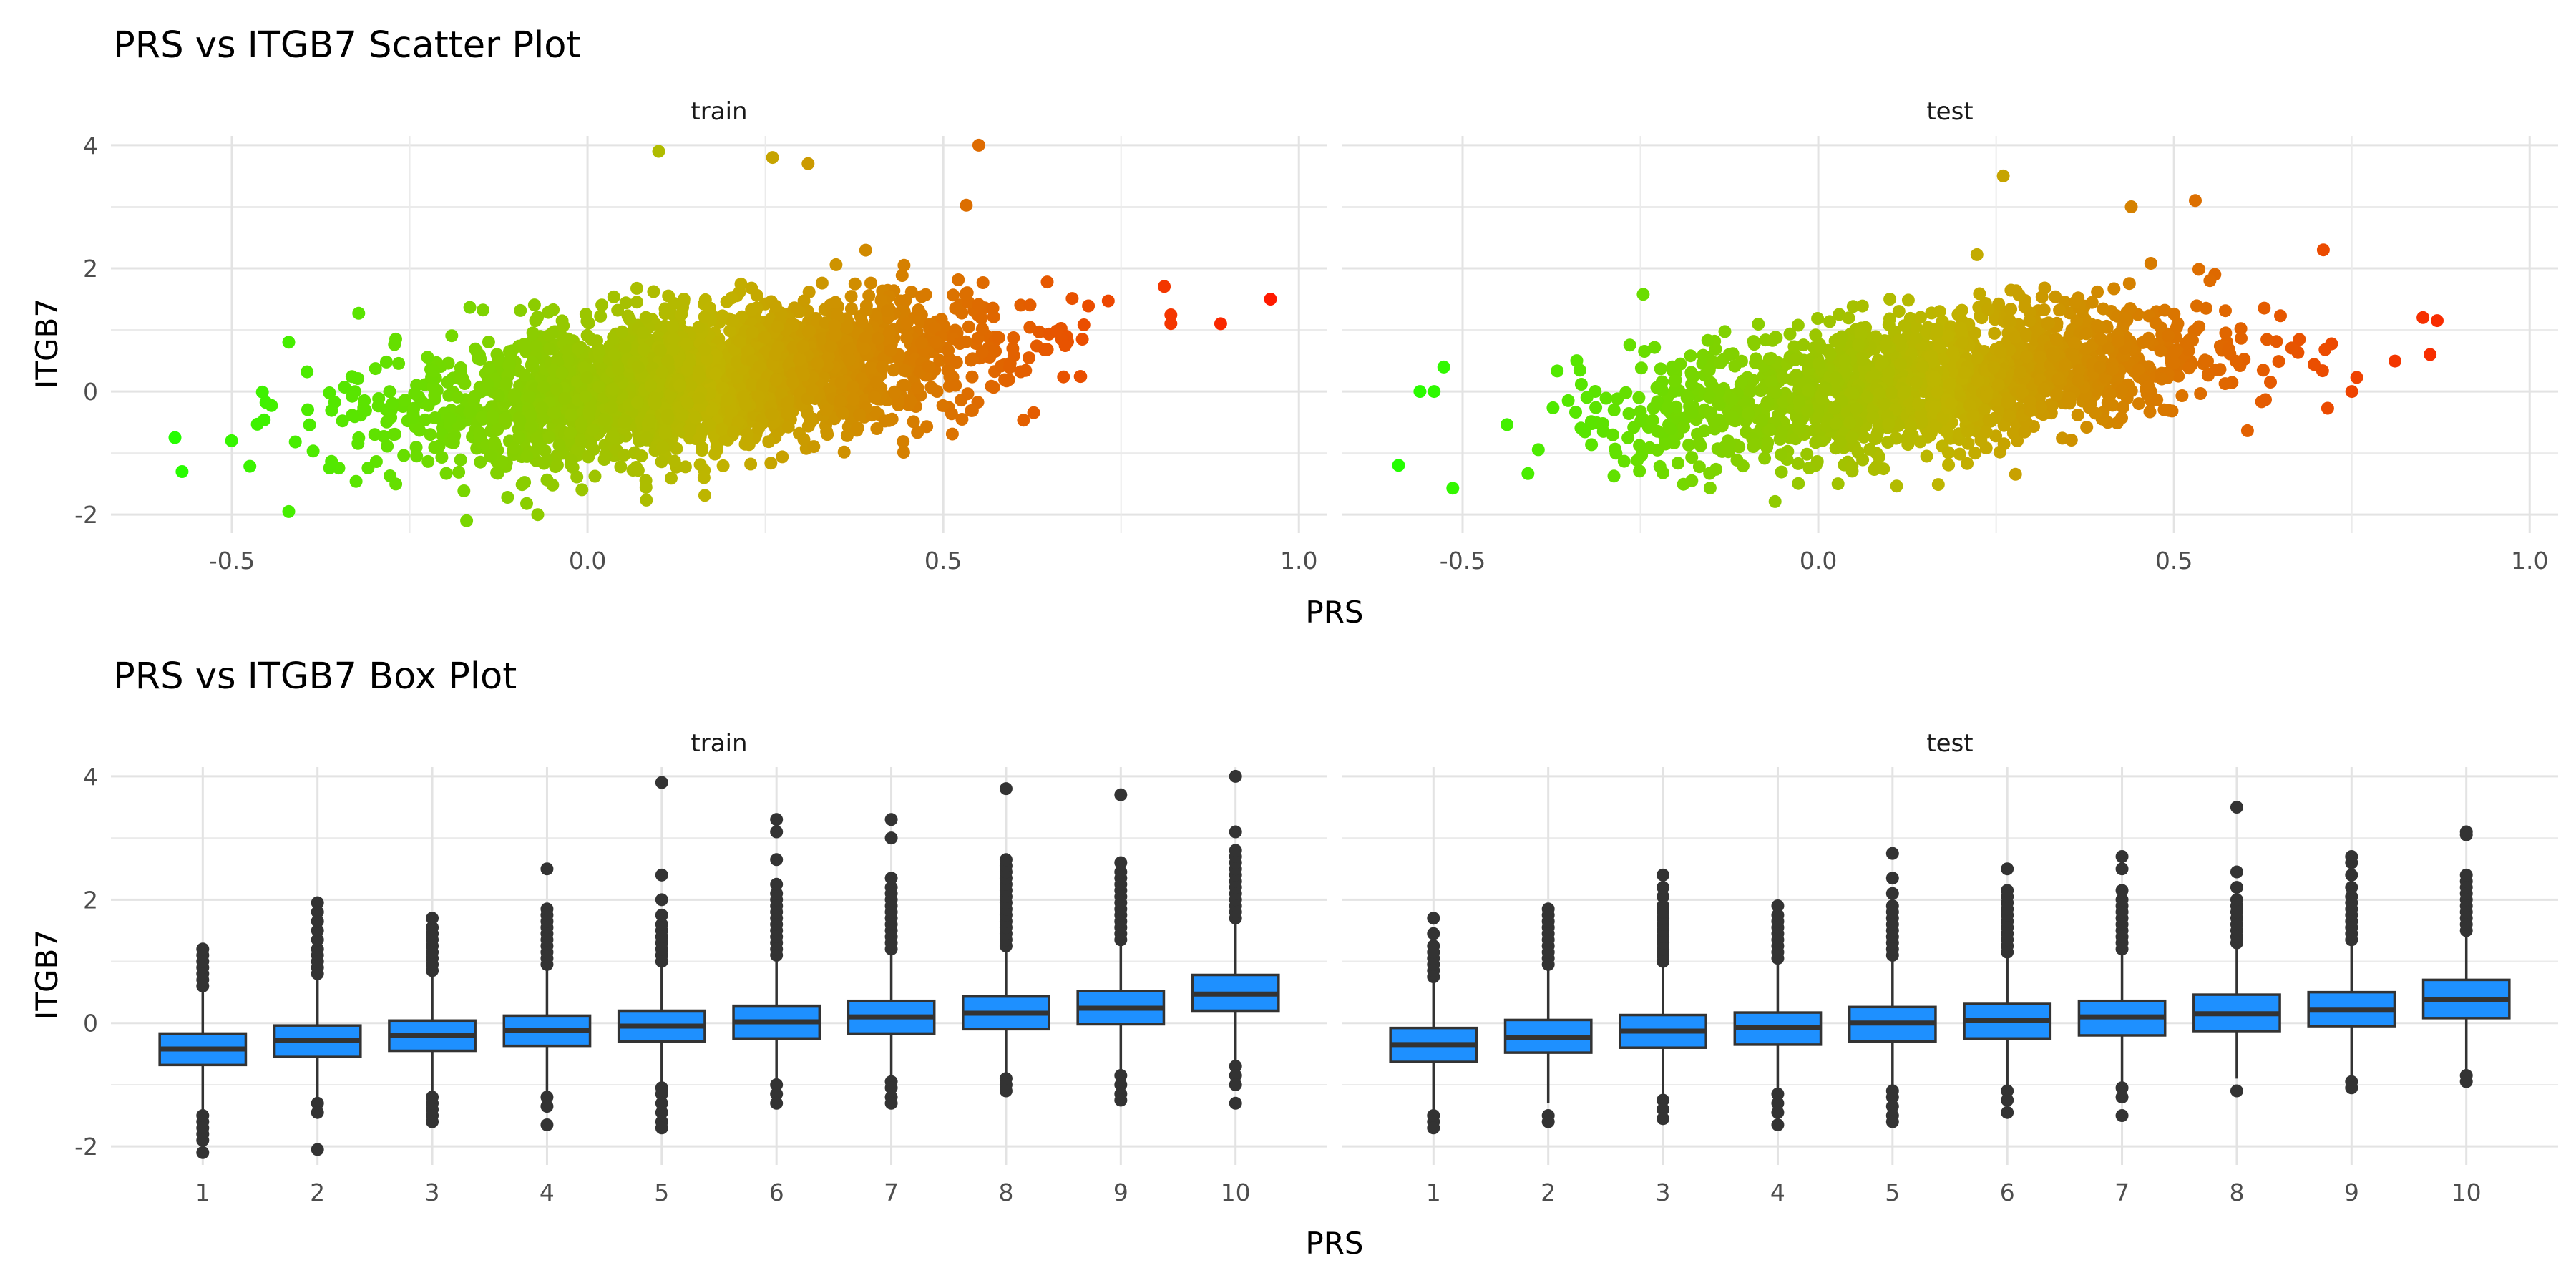 Image resolution: width=2576 pixels, height=1288 pixels. Describe the element at coordinates (1120, 1192) in the screenshot. I see `box-x-tick-label: 9` at that location.